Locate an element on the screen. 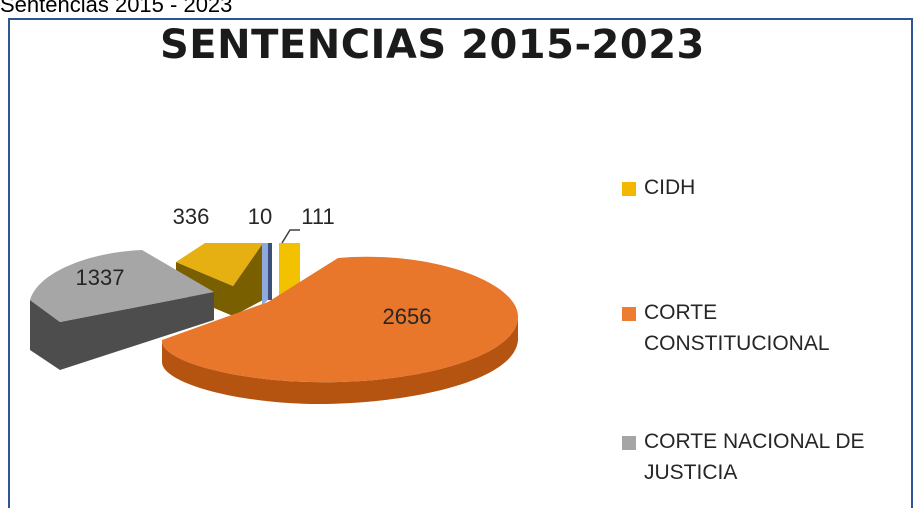 The image size is (916, 508). legend-label-corte-constitucional-line1: CORTE is located at coordinates (681, 312).